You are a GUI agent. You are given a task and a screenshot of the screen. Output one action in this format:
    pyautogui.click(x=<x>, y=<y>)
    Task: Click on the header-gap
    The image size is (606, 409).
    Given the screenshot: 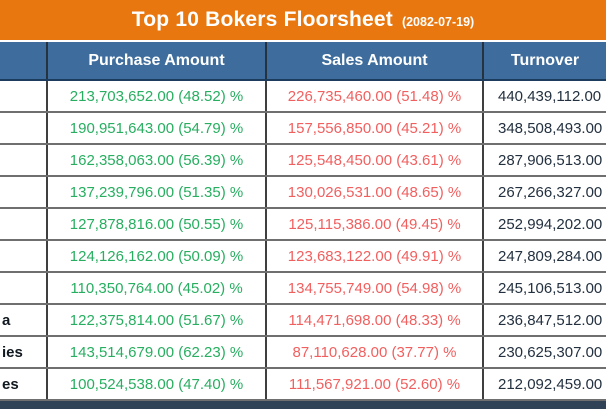 What is the action you would take?
    pyautogui.click(x=303, y=41)
    